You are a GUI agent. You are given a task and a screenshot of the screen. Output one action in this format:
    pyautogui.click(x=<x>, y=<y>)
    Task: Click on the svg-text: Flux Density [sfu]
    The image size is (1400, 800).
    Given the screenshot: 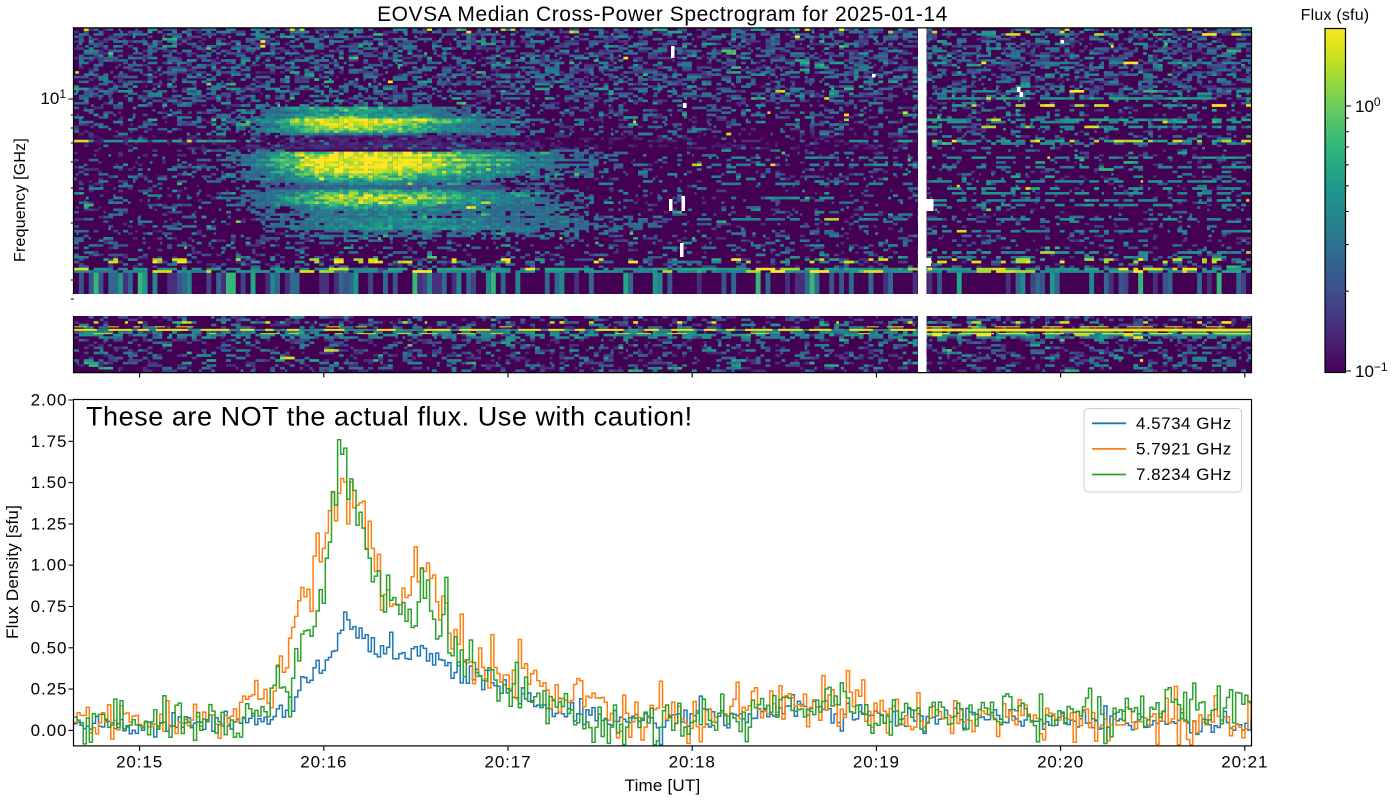 What is the action you would take?
    pyautogui.click(x=12, y=572)
    